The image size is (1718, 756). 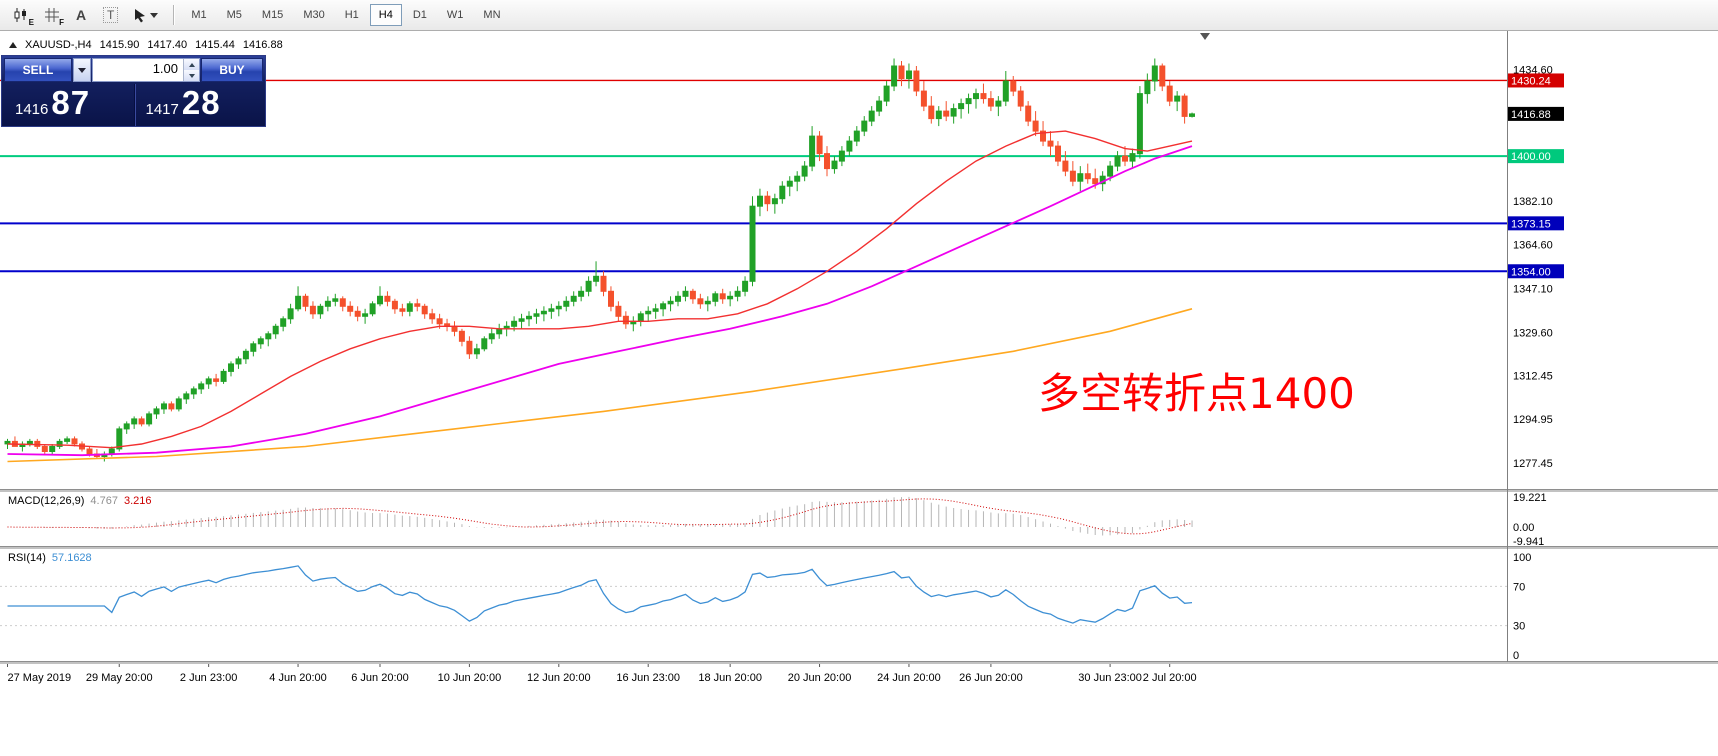 I want to click on trade-options-dropdown-button, so click(x=82, y=70).